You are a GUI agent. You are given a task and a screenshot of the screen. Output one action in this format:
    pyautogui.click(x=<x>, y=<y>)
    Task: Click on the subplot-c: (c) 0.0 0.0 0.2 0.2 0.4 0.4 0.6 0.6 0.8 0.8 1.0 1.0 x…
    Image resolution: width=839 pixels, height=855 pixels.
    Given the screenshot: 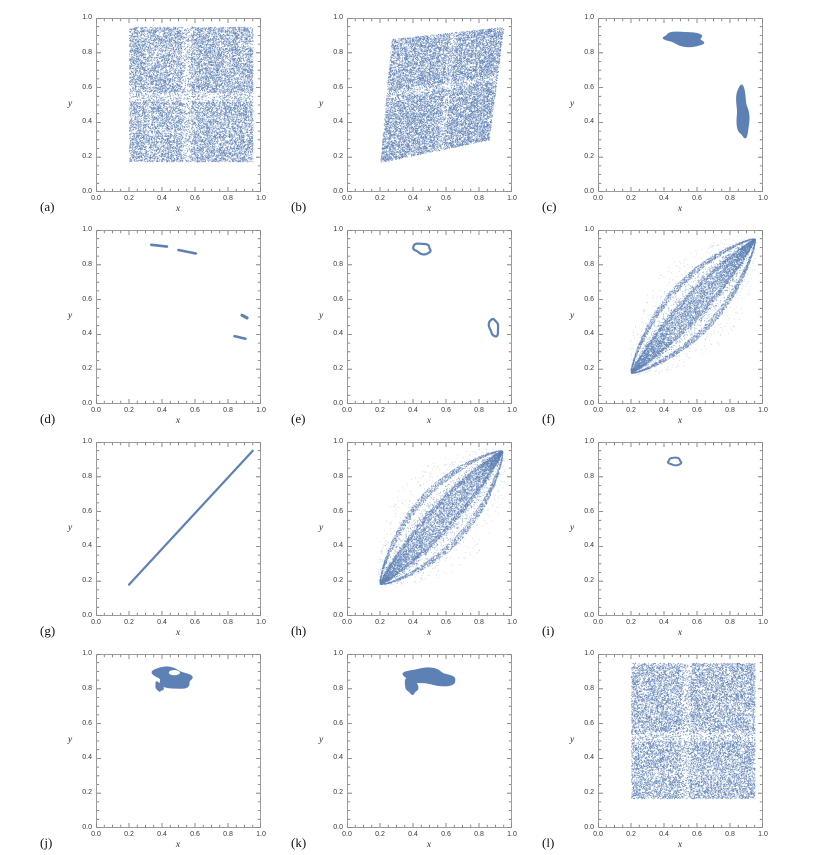 What is the action you would take?
    pyautogui.click(x=665, y=110)
    